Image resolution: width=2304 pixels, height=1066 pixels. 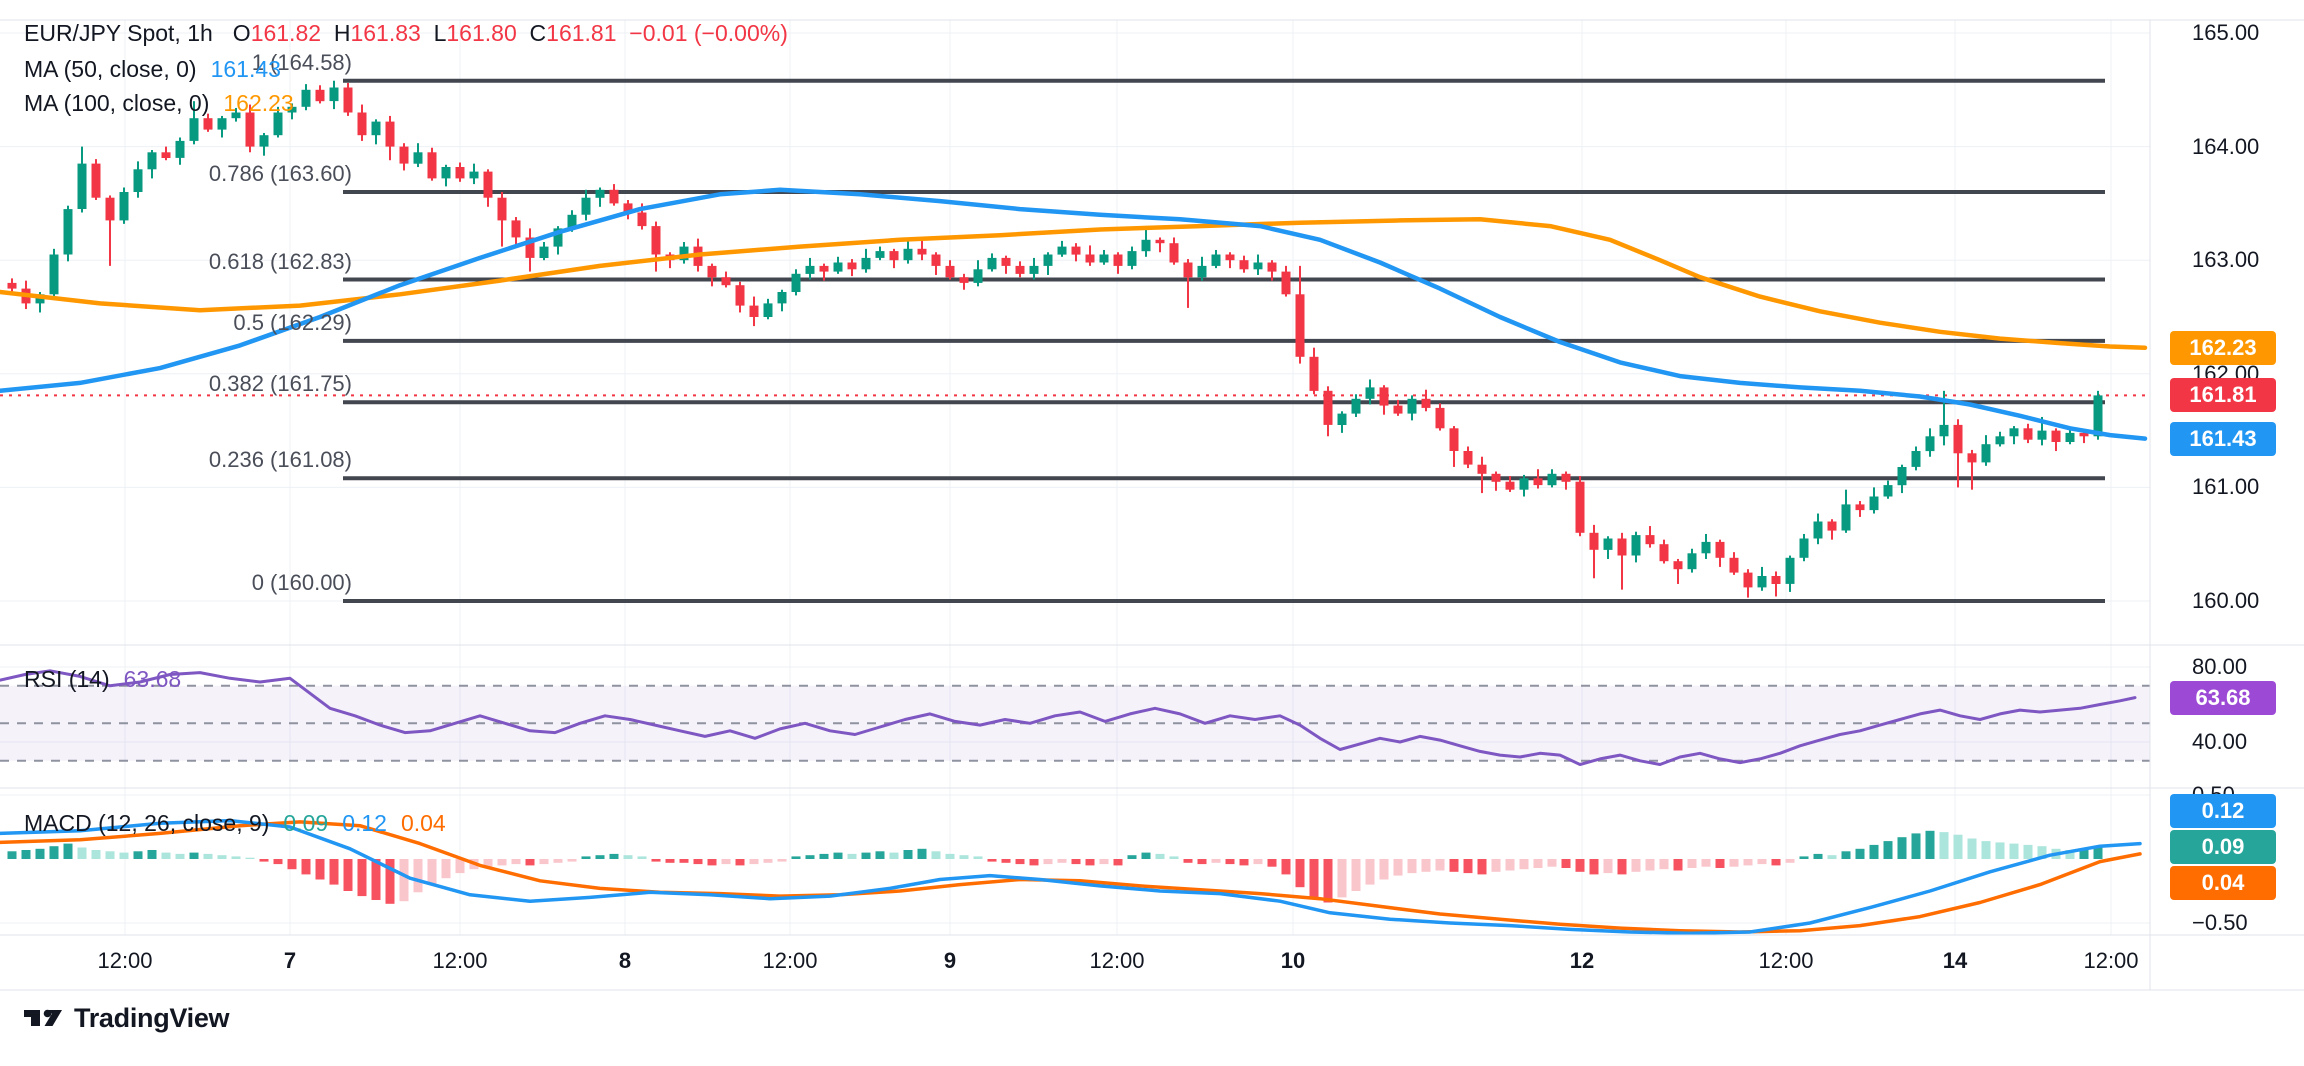 What do you see at coordinates (2220, 922) in the screenshot?
I see `macd-tick-label: −0.50` at bounding box center [2220, 922].